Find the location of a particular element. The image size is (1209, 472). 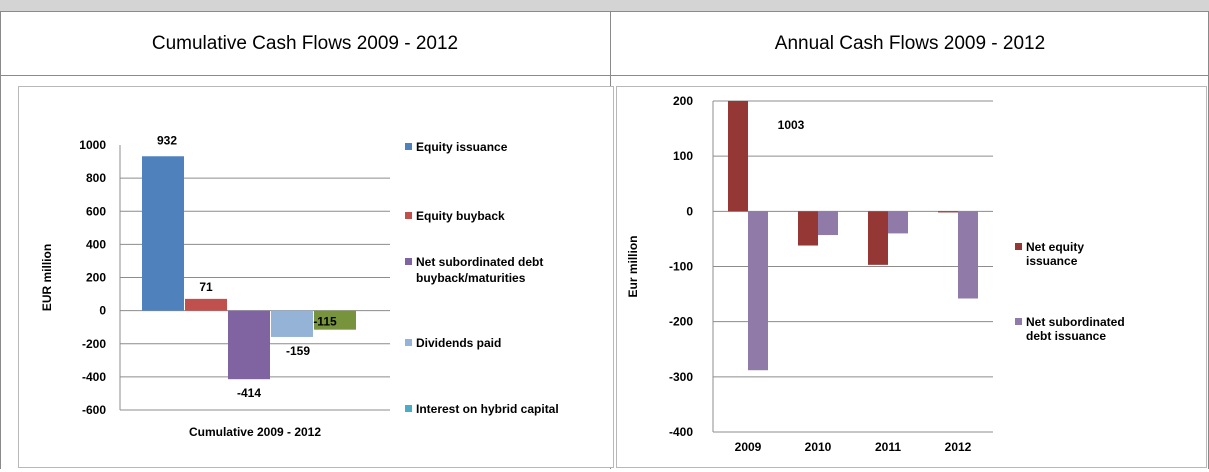

x-tick-label: 2010 is located at coordinates (818, 447).